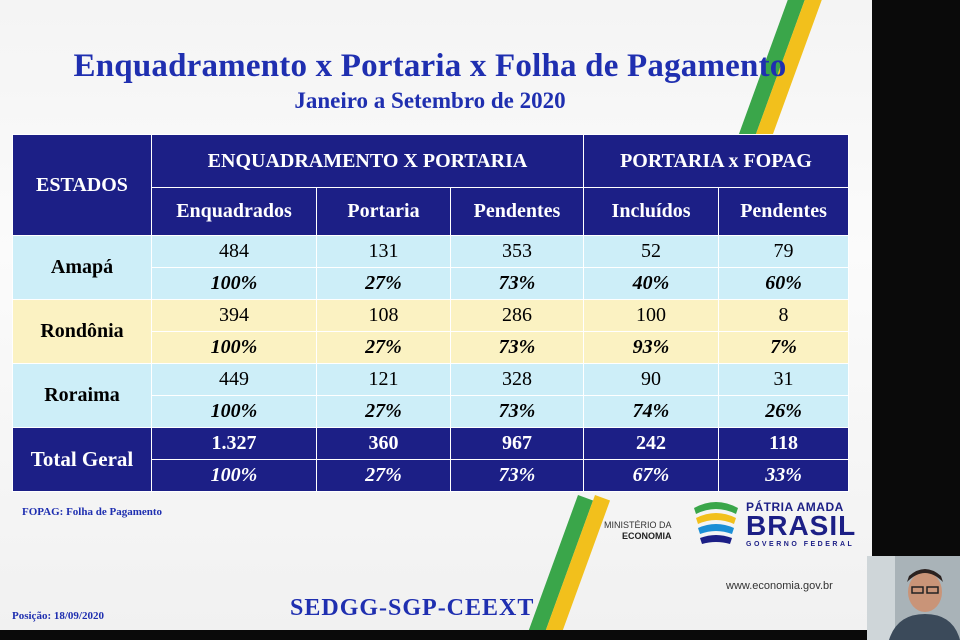 This screenshot has width=960, height=640. What do you see at coordinates (383, 443) in the screenshot?
I see `total-value: 360` at bounding box center [383, 443].